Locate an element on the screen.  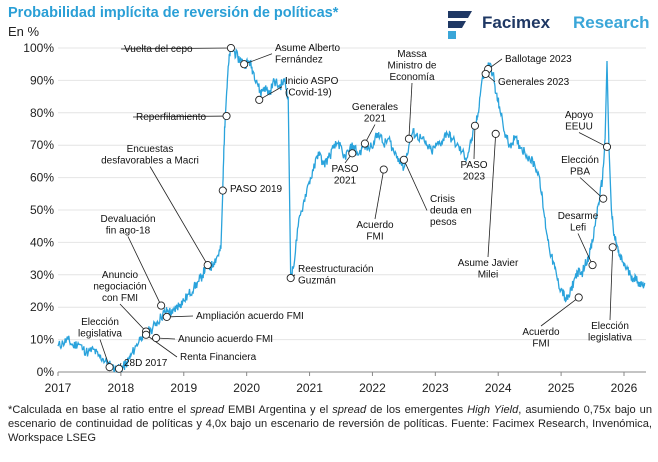
annotation-label: Renta Financiera is located at coordinates (218, 357).